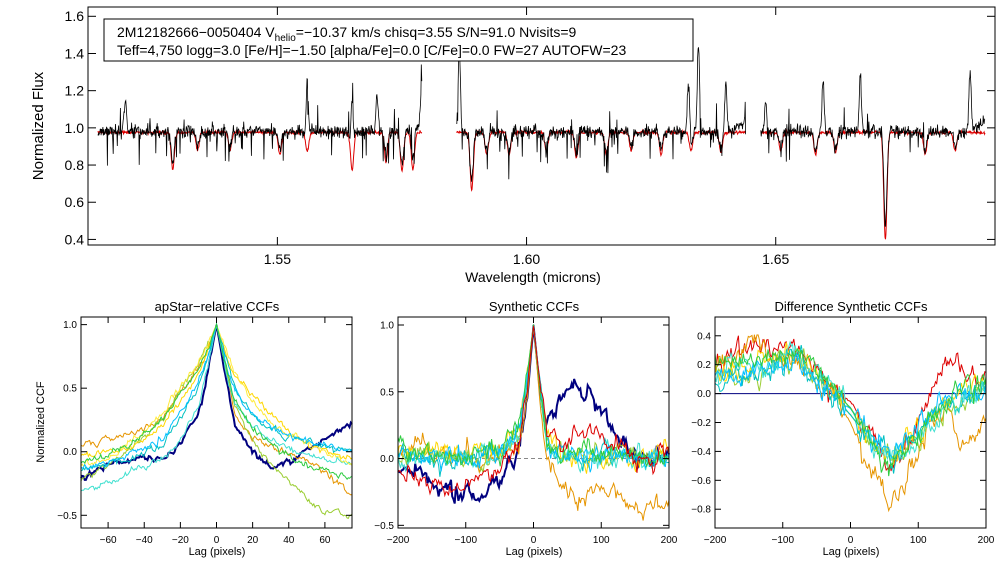 This screenshot has width=1008, height=576. Describe the element at coordinates (533, 277) in the screenshot. I see `spectrum-xlabel: Wavelength (microns)` at that location.